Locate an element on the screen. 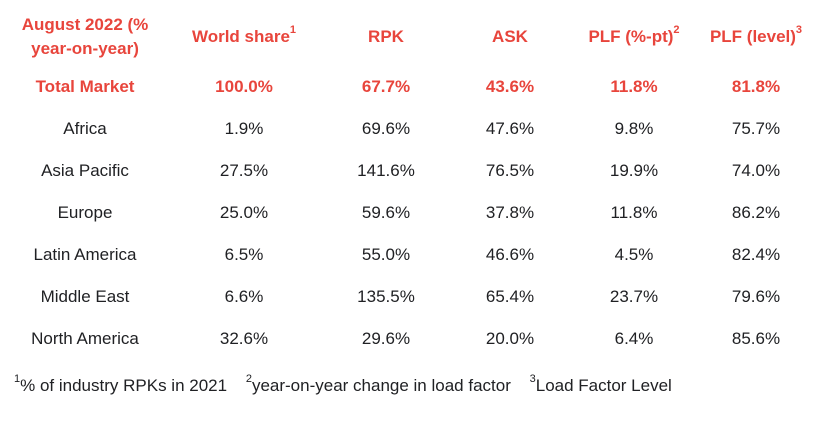  cell-plf-level: 86.2% is located at coordinates (756, 212).